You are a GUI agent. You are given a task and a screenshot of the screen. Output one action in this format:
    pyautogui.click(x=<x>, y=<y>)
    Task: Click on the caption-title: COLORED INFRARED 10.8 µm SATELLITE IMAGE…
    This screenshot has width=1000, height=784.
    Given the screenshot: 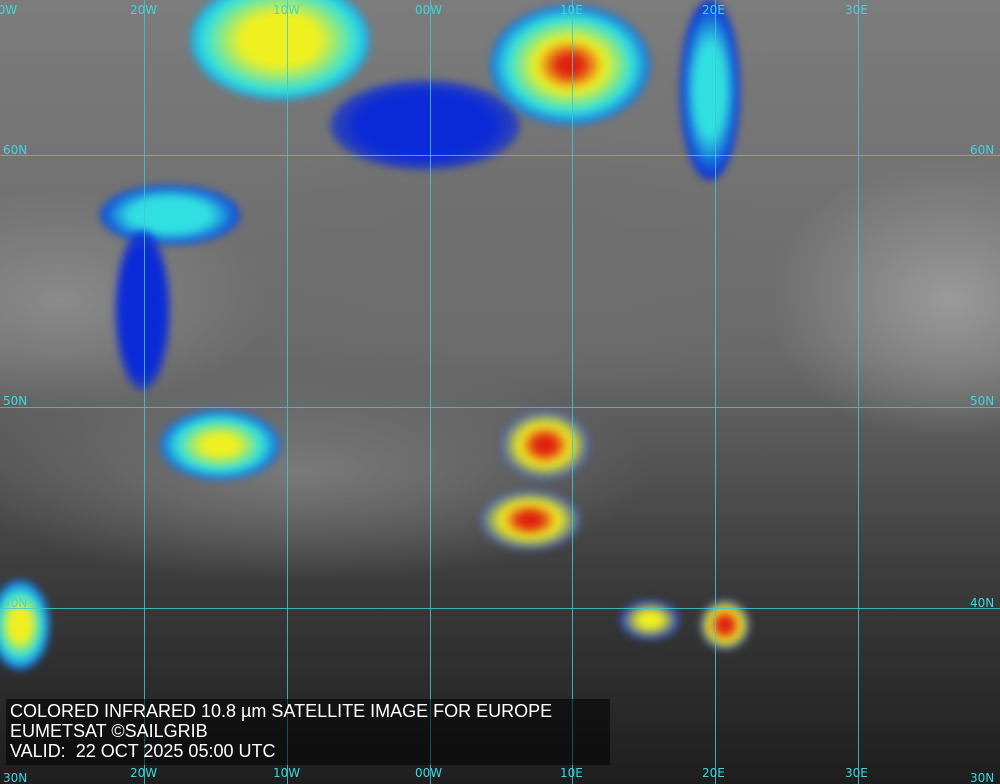 What is the action you would take?
    pyautogui.click(x=281, y=711)
    